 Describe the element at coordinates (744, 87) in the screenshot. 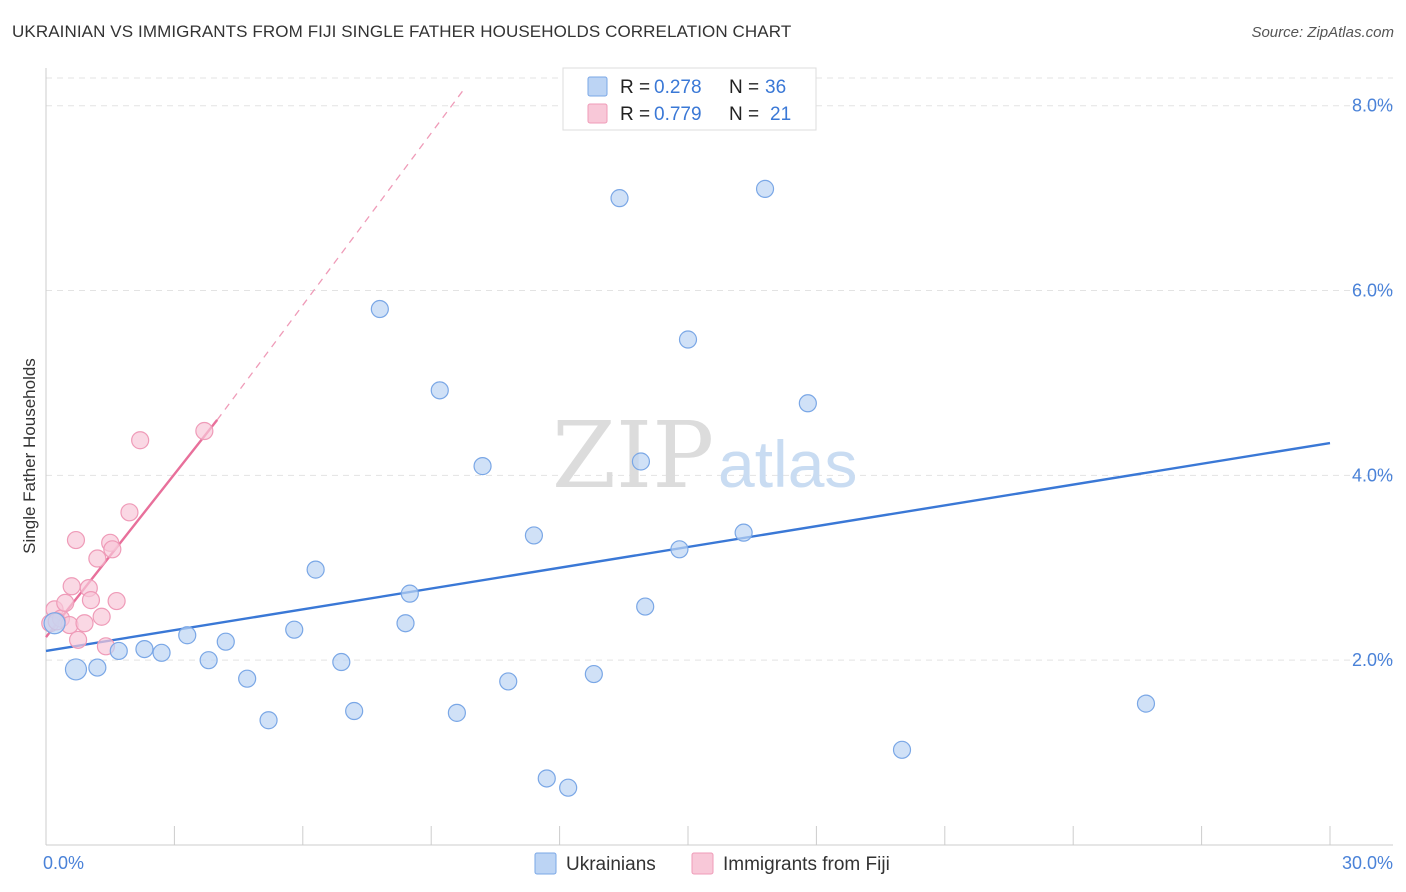

I see `legend-n-label-1: N =` at that location.